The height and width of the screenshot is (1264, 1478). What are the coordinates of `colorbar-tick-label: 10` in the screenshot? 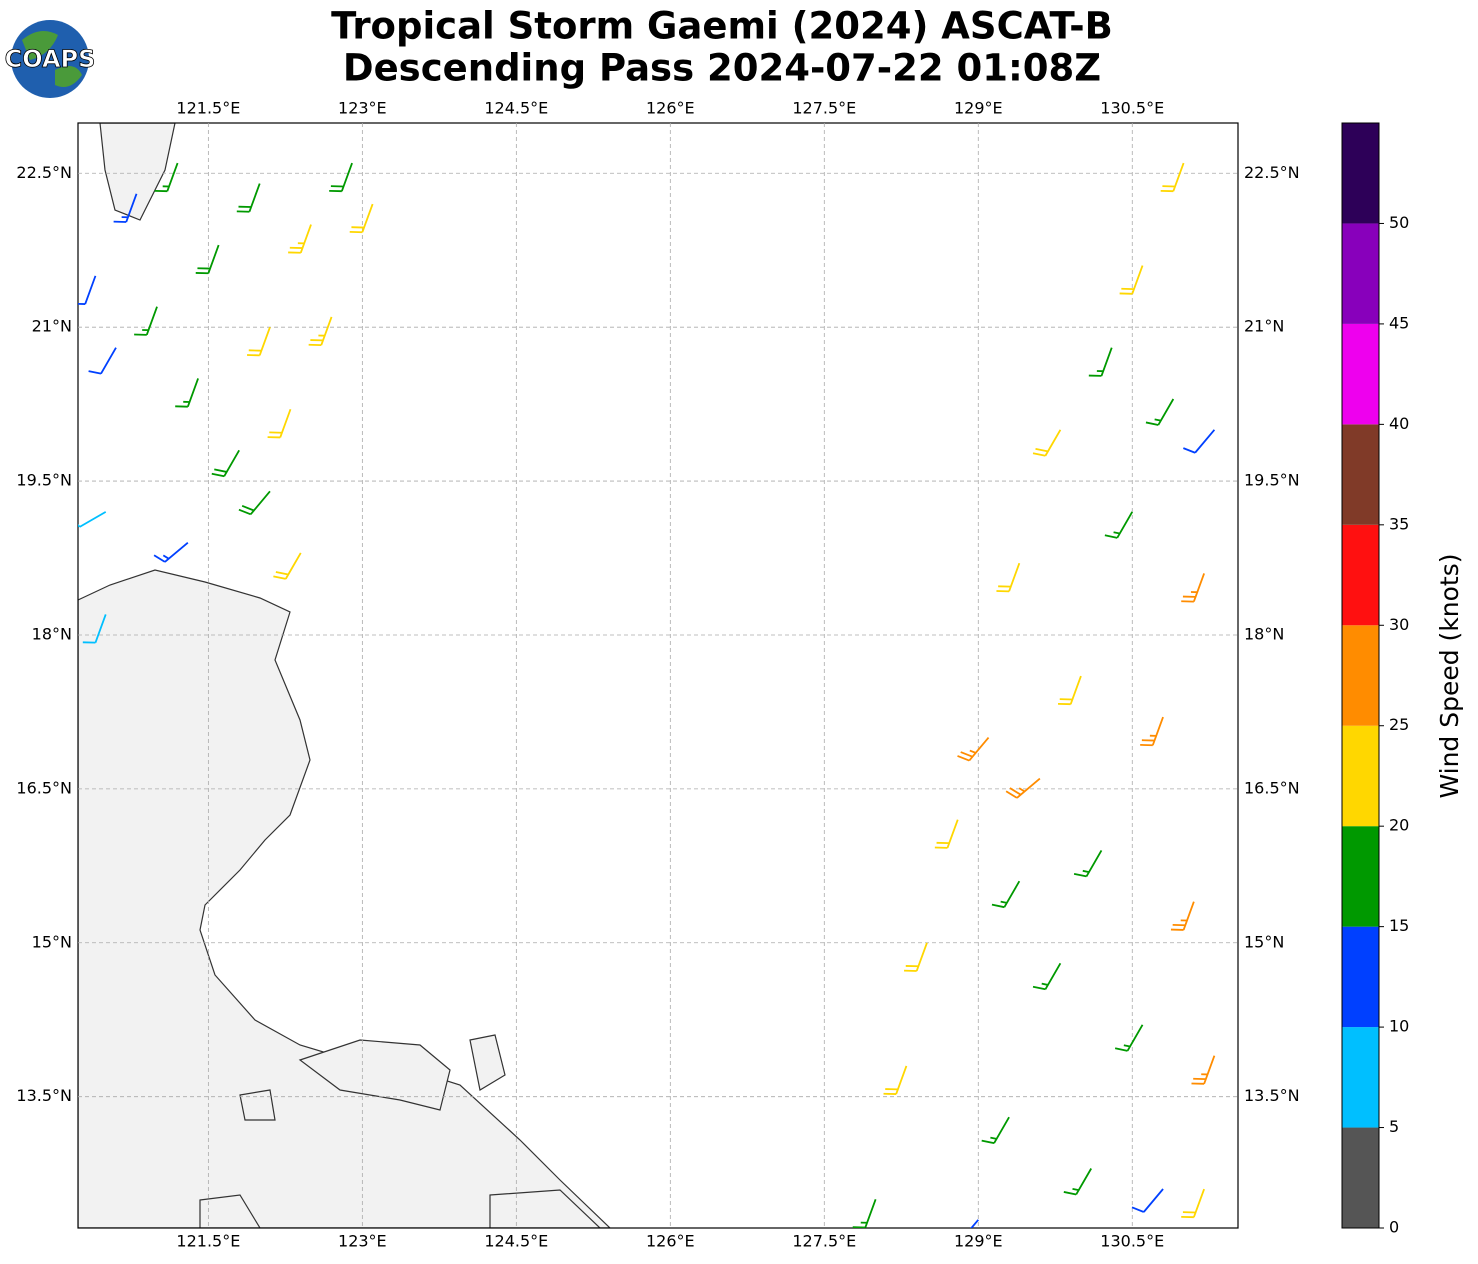 It's located at (1399, 1026).